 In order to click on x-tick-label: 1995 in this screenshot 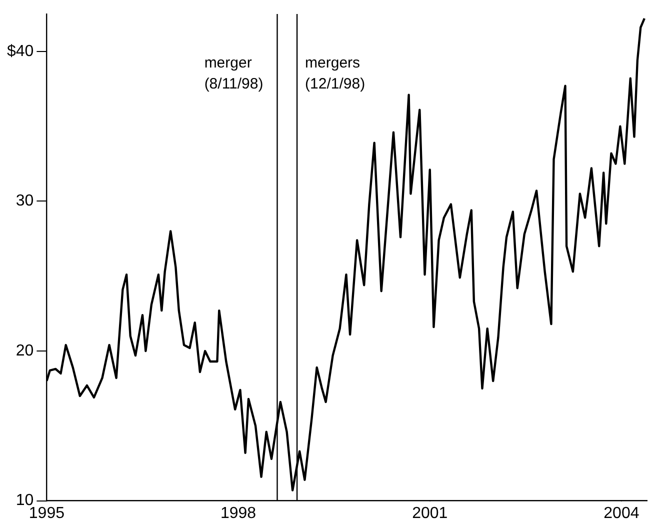, I will do `click(46, 513)`.